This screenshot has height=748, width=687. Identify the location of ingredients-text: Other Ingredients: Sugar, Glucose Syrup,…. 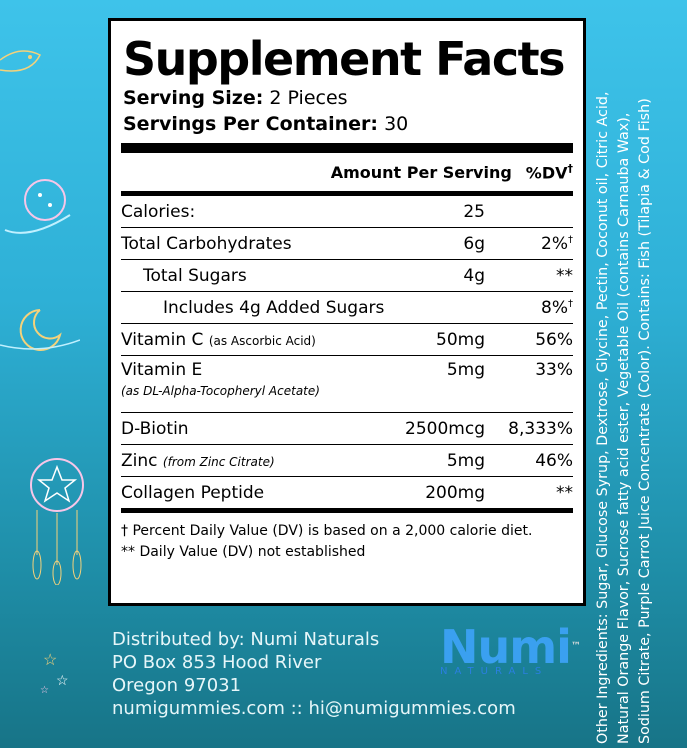
(624, 418).